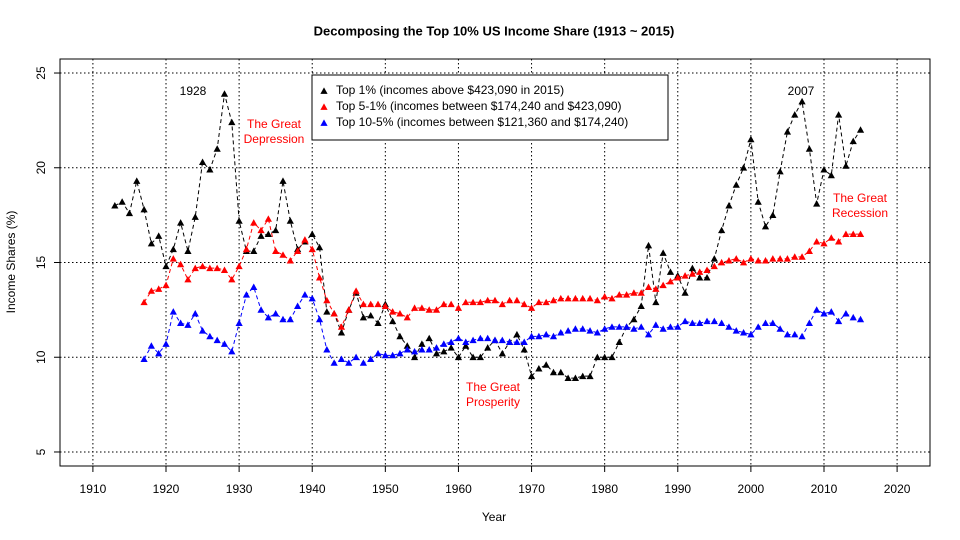  Describe the element at coordinates (385, 489) in the screenshot. I see `x-tick-label: 1950` at that location.